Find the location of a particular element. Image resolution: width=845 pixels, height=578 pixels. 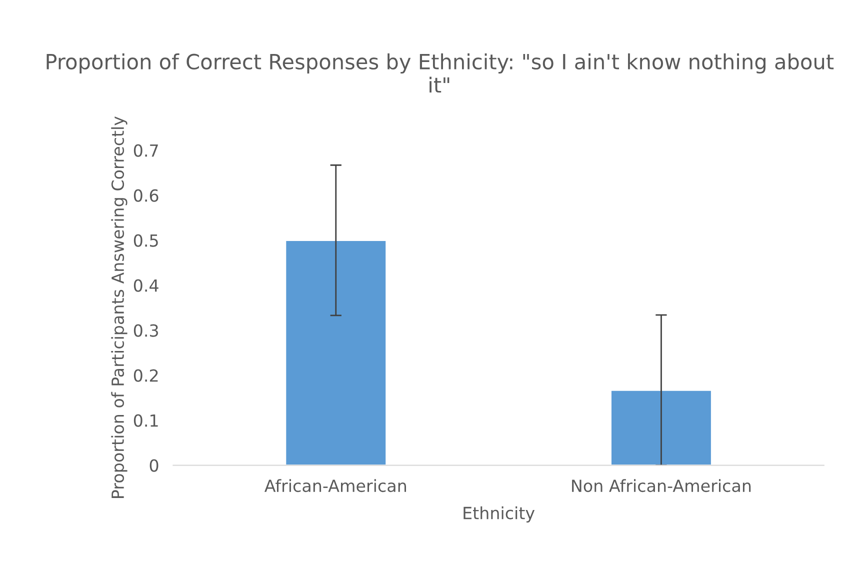

y-tick-label: 0.5 is located at coordinates (146, 240).